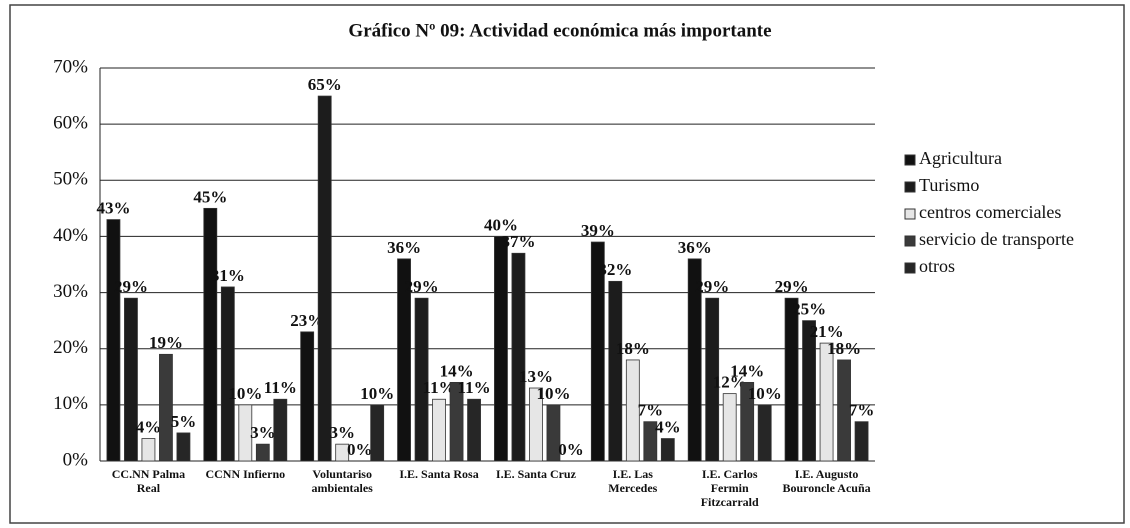 Image resolution: width=1130 pixels, height=528 pixels. Describe the element at coordinates (325, 84) in the screenshot. I see `data-label: 65%` at that location.